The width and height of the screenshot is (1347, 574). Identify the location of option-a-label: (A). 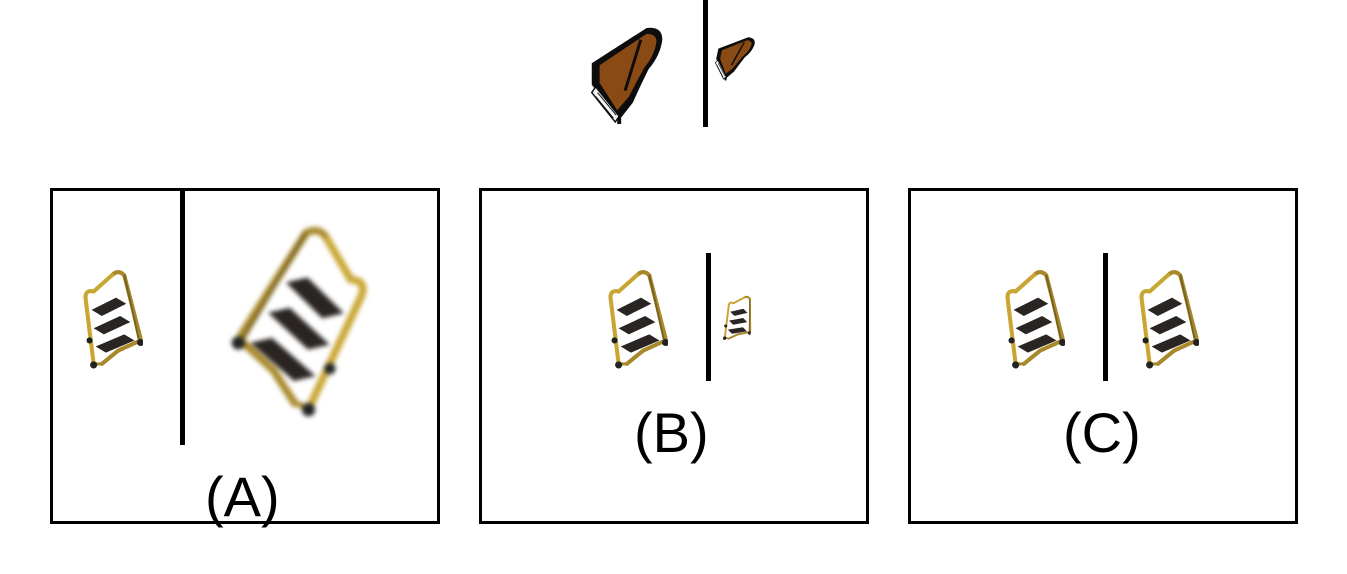
(242, 496).